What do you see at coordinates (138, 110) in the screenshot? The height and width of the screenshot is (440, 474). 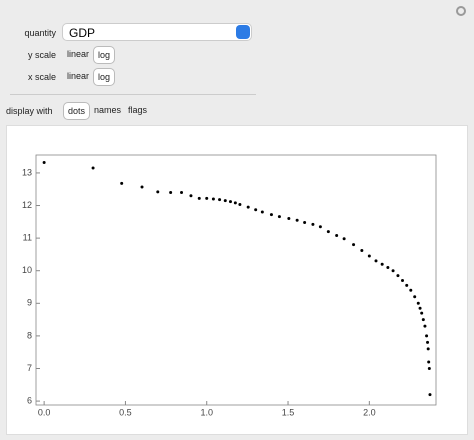 I see `button: flags` at bounding box center [138, 110].